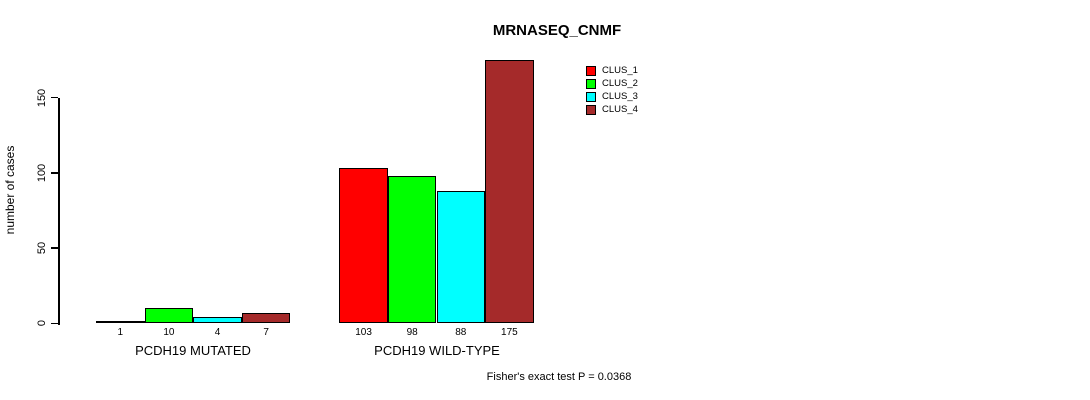 The image size is (1090, 400). Describe the element at coordinates (42, 248) in the screenshot. I see `y-tick-label: 50` at that location.